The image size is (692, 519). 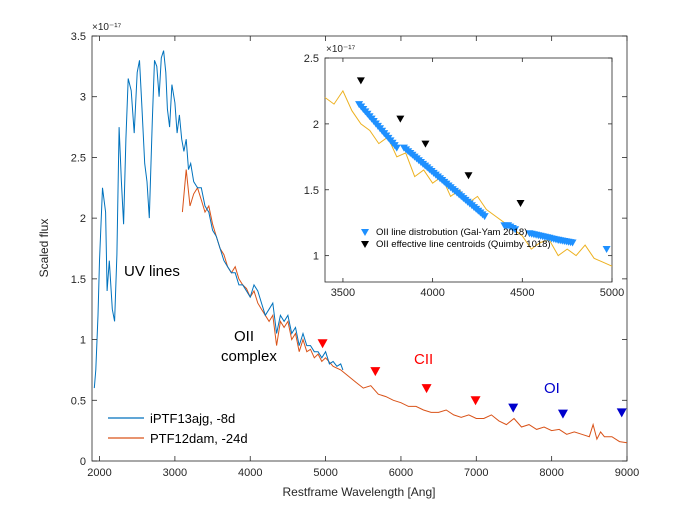 What do you see at coordinates (78, 280) in the screenshot?
I see `y-tick-label: 1.5` at bounding box center [78, 280].